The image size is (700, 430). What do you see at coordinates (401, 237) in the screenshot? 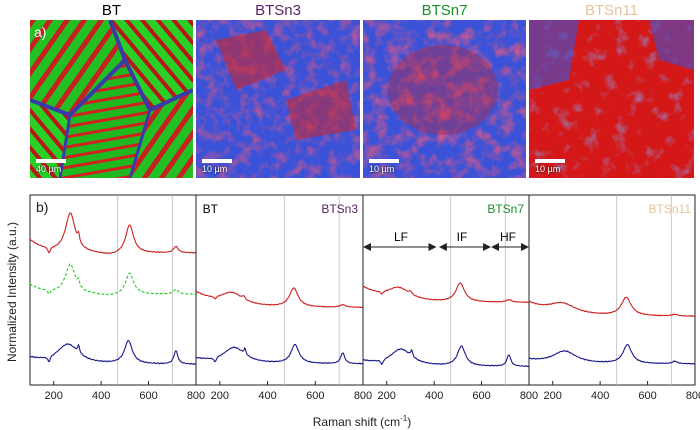
I see `region-label-lf: LF` at bounding box center [401, 237].